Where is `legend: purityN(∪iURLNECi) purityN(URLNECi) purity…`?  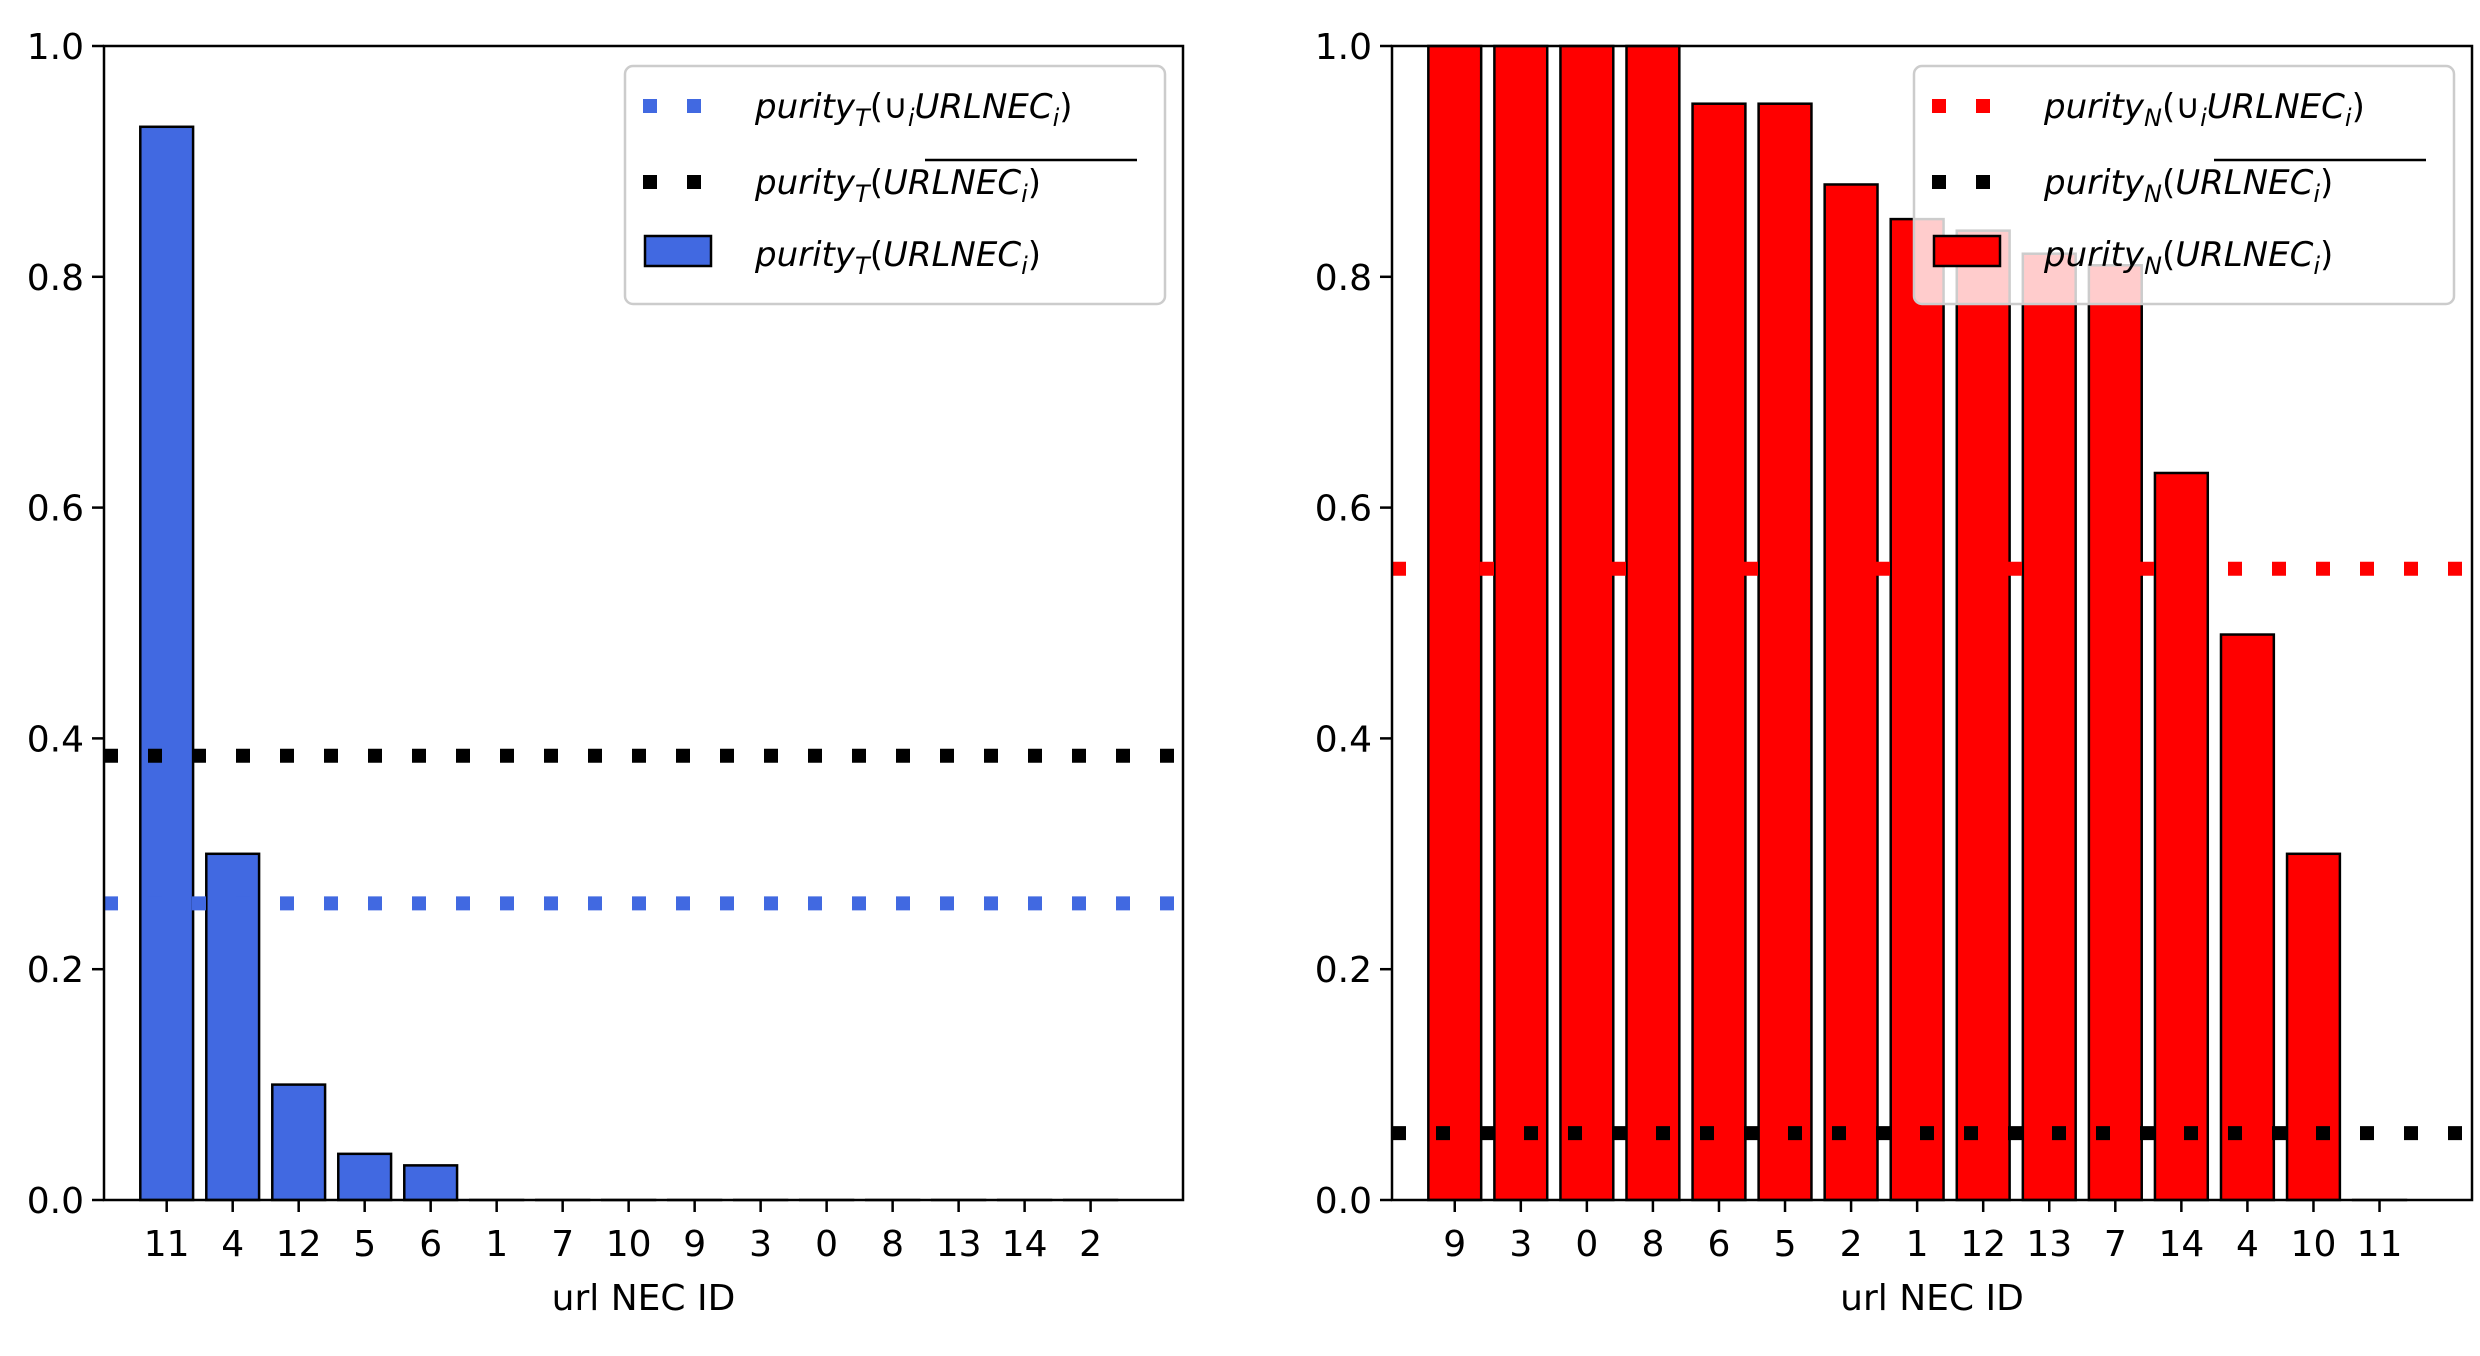 legend: purityN(∪iURLNECi) purityN(URLNECi) purity… is located at coordinates (2184, 185).